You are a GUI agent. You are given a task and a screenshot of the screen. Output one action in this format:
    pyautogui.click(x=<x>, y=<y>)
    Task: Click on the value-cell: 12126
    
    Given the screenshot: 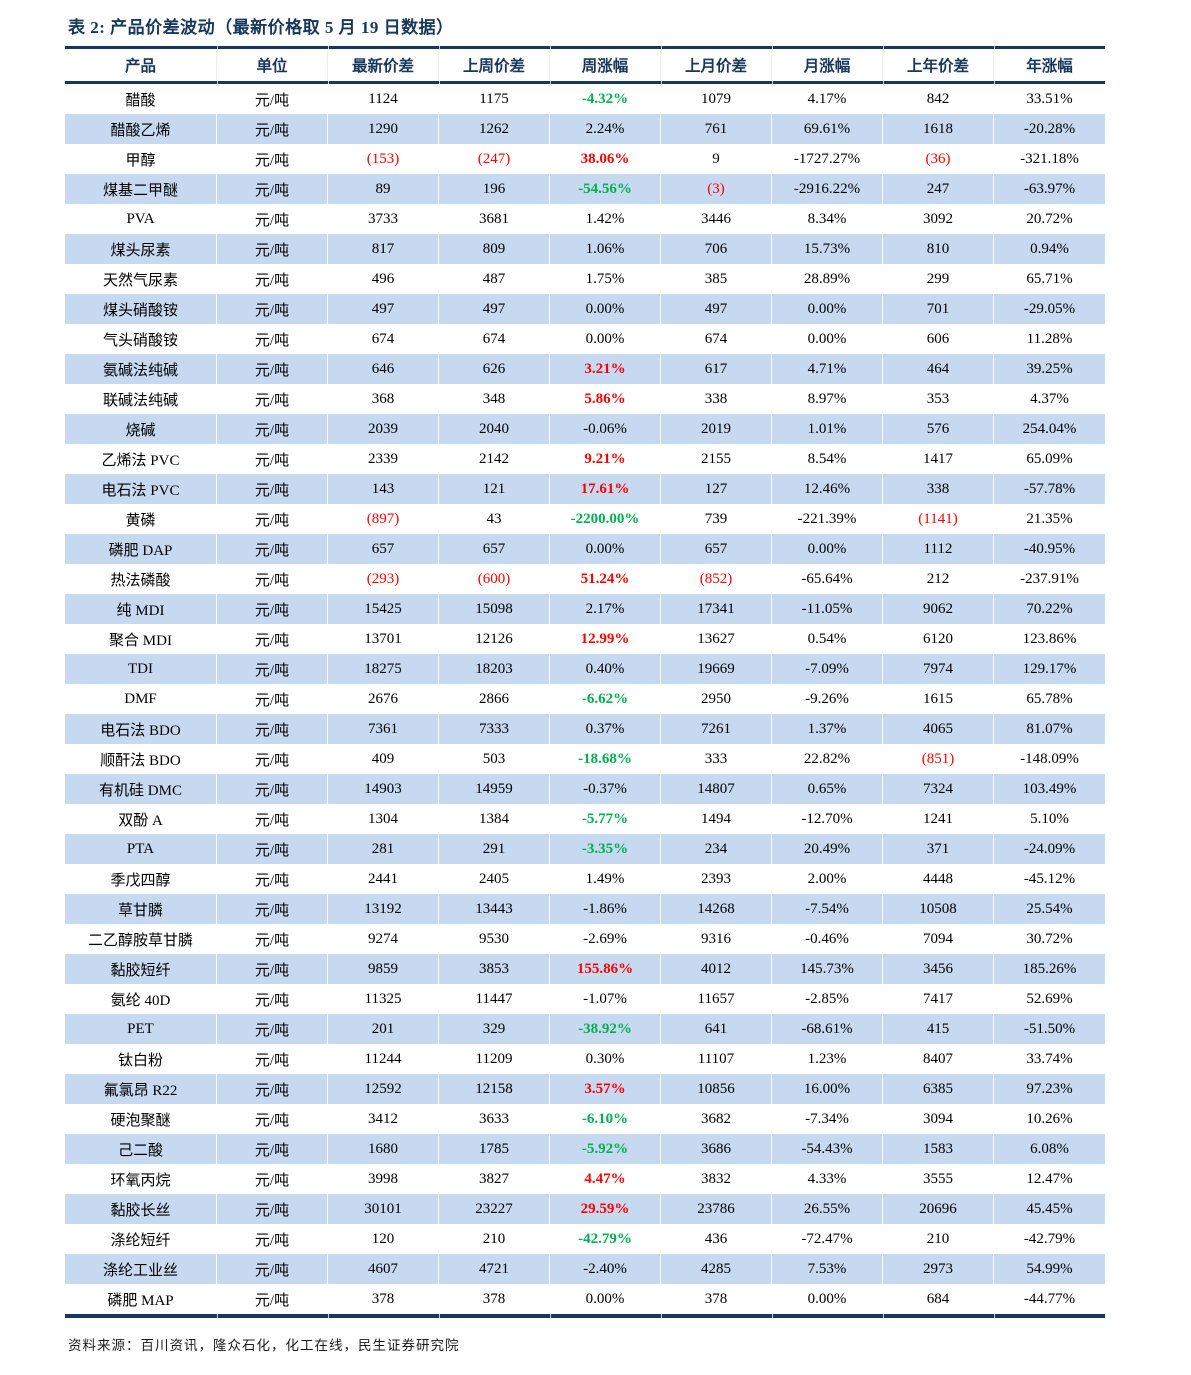 What is the action you would take?
    pyautogui.click(x=494, y=639)
    